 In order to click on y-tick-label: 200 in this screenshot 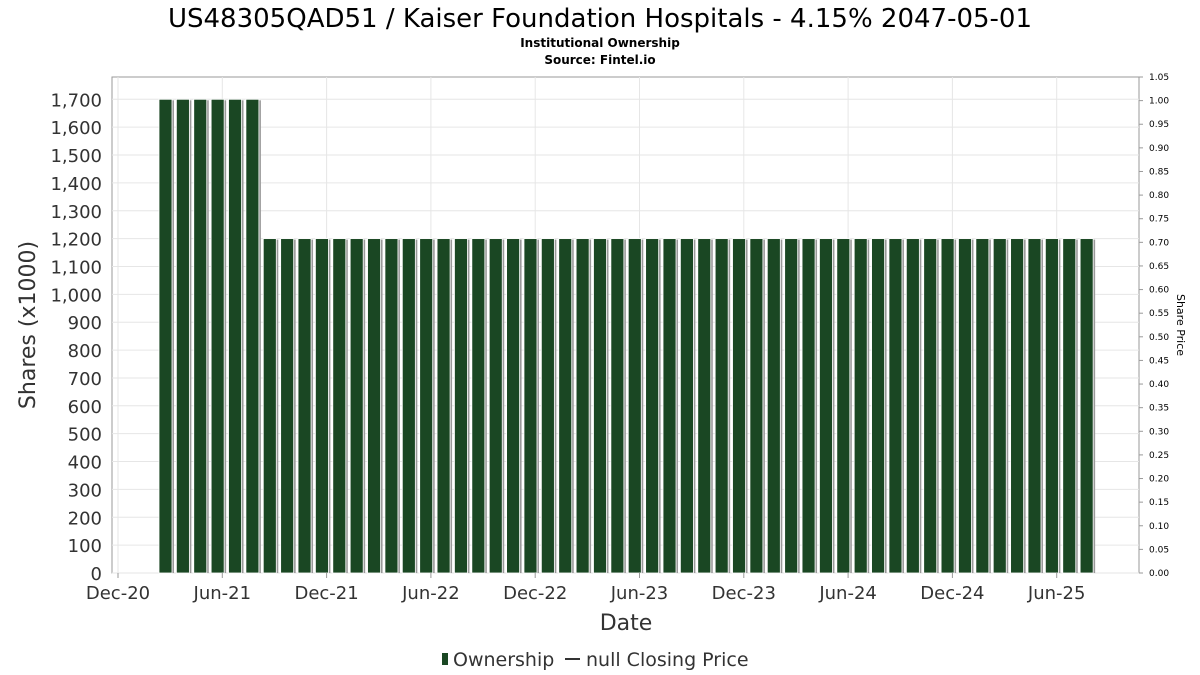, I will do `click(85, 518)`.